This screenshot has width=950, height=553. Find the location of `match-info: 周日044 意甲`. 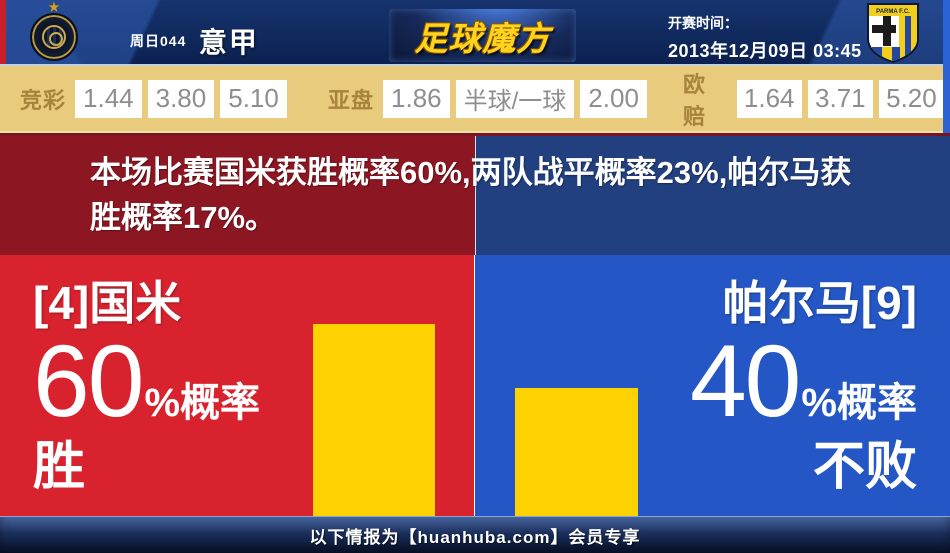

match-info: 周日044 意甲 is located at coordinates (194, 41).